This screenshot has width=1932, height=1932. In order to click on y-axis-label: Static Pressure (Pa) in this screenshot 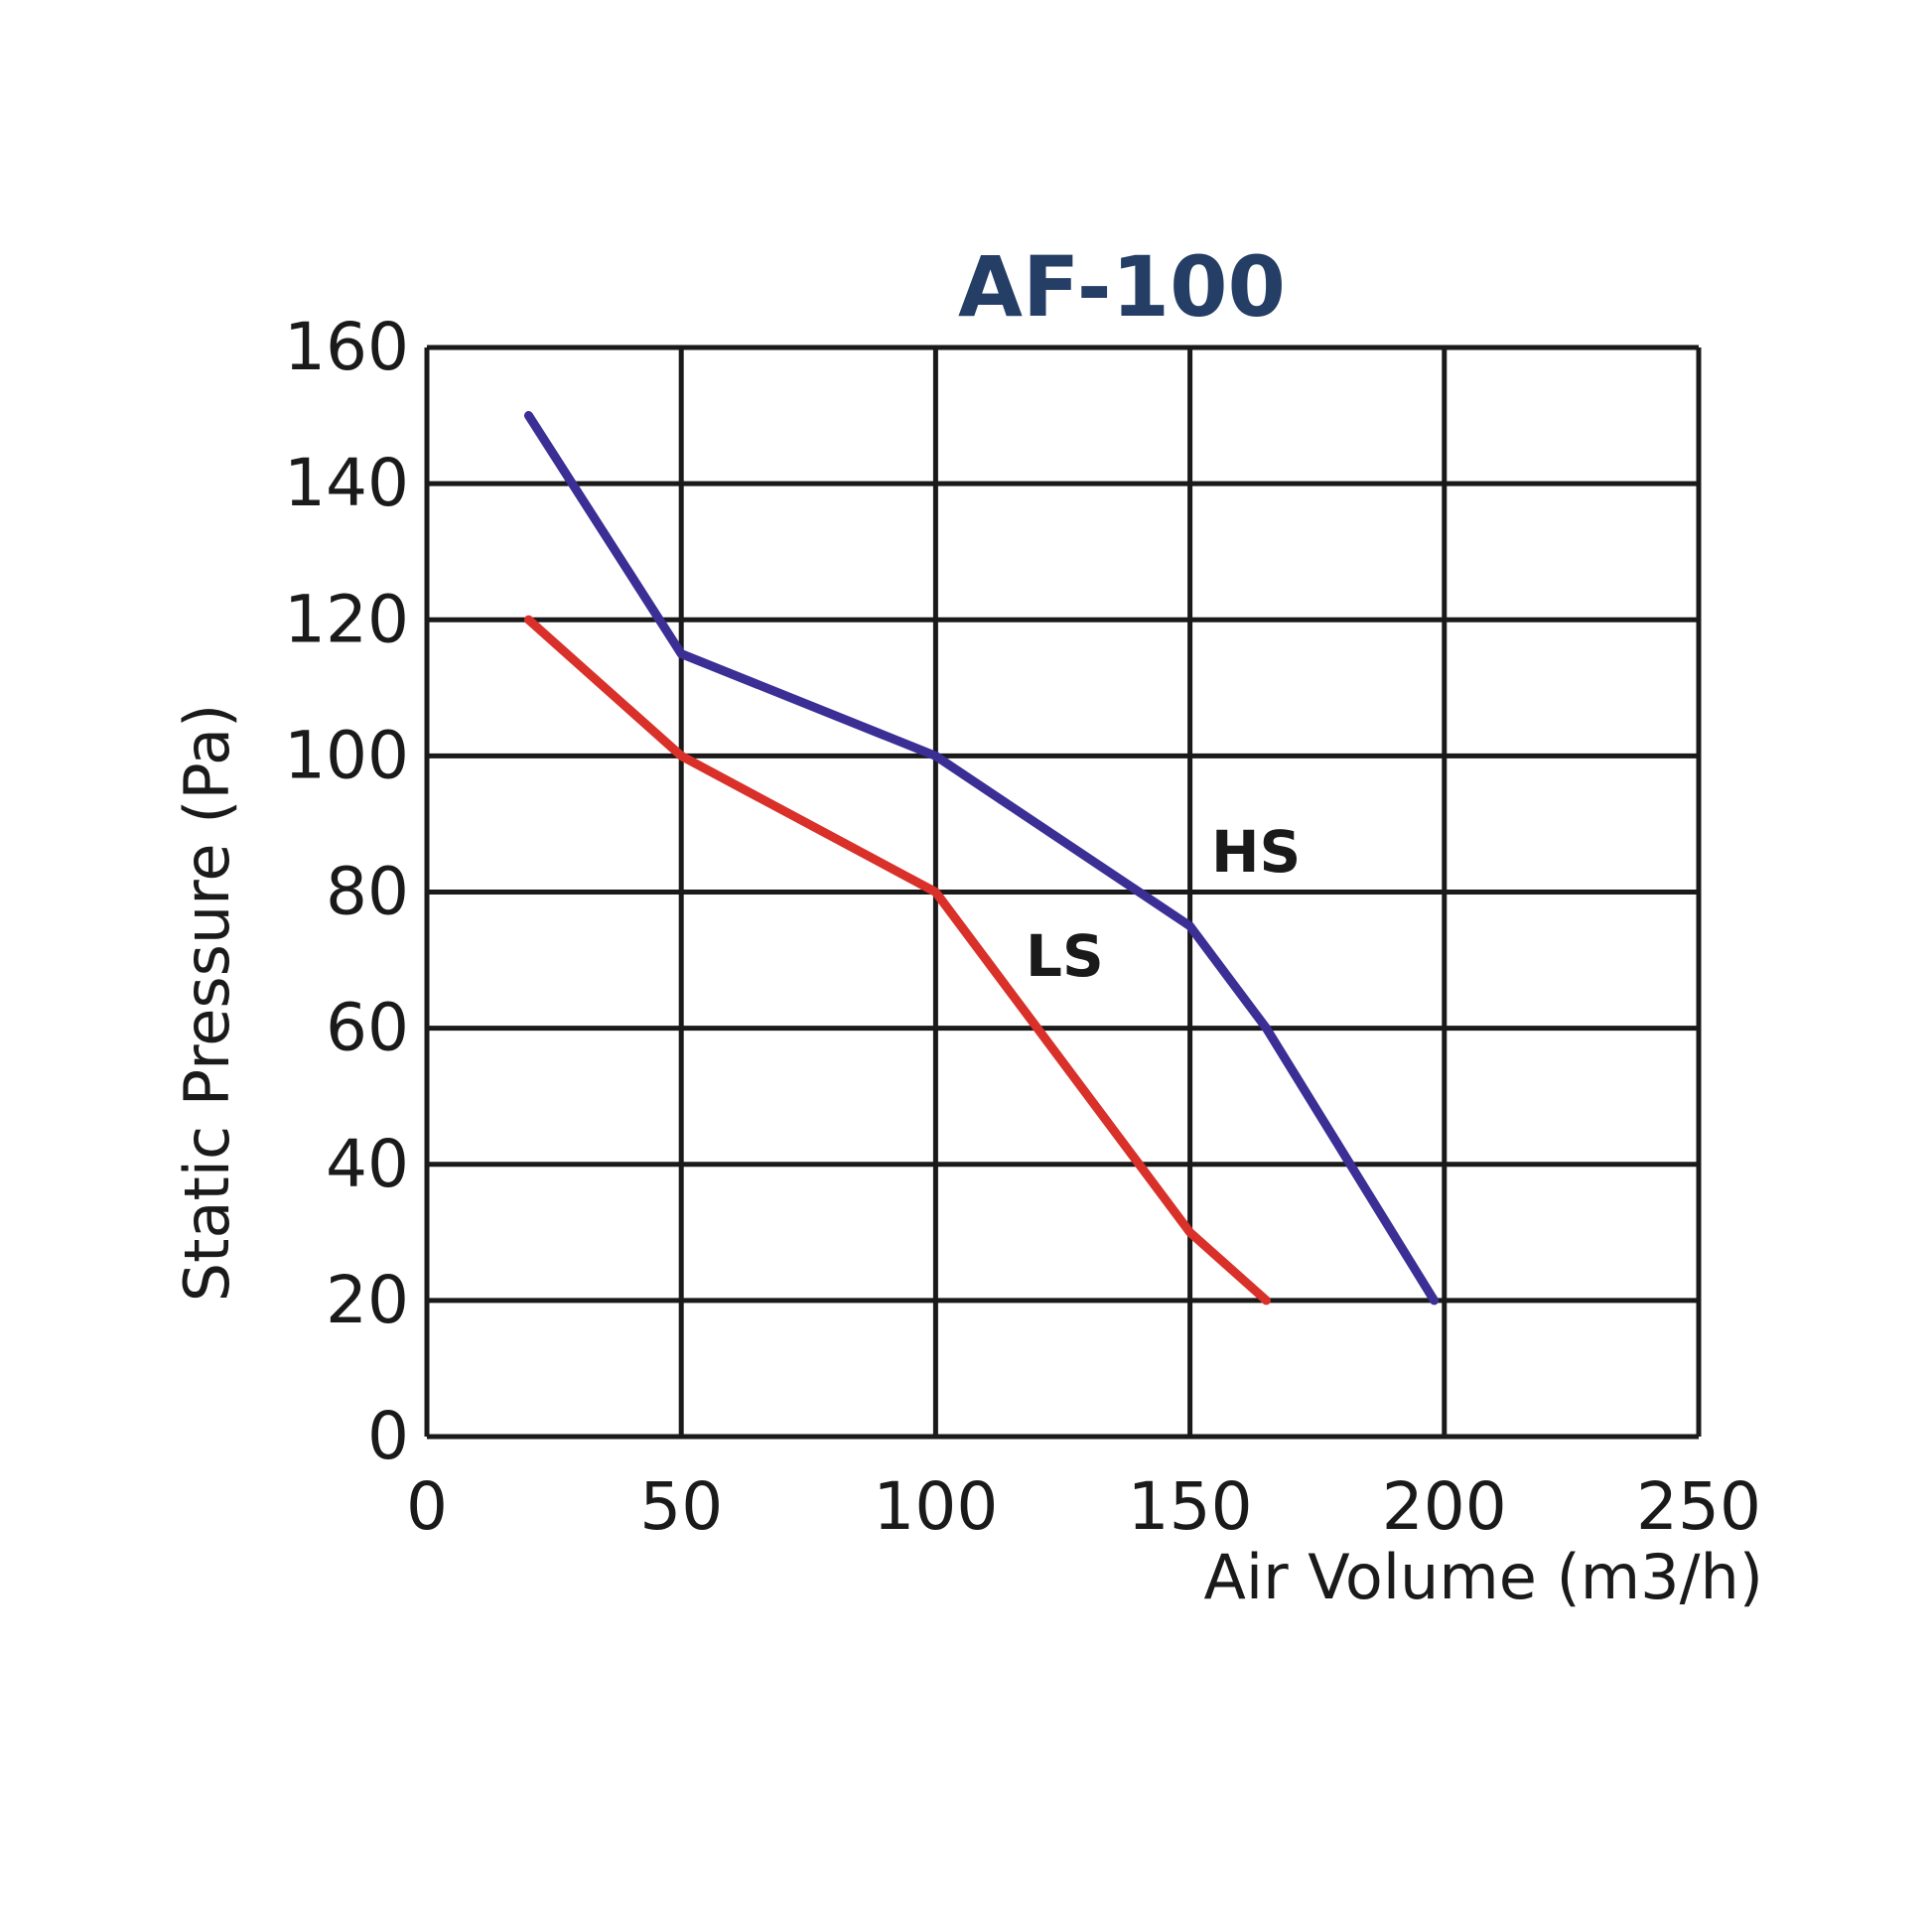, I will do `click(207, 1003)`.